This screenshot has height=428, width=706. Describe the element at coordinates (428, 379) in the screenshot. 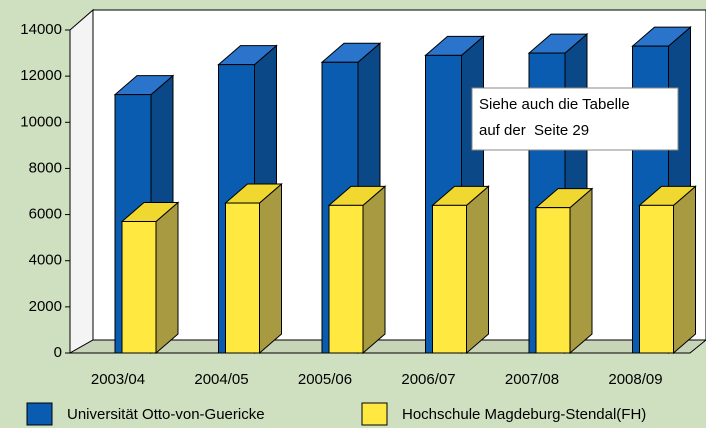

I see `x-tick-label: 2006/07` at that location.